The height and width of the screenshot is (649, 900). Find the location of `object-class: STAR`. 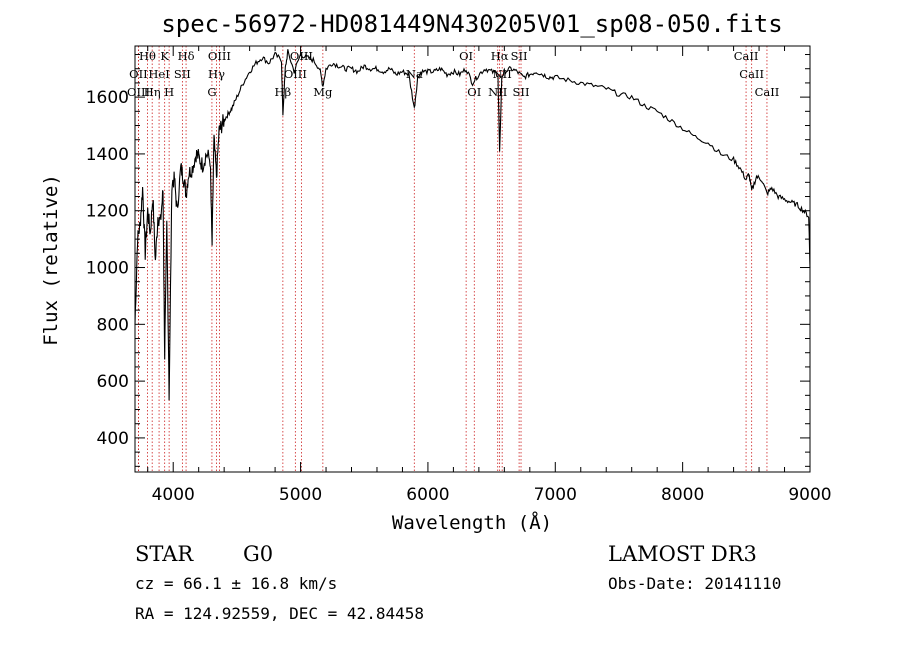

object-class: STAR is located at coordinates (164, 554).